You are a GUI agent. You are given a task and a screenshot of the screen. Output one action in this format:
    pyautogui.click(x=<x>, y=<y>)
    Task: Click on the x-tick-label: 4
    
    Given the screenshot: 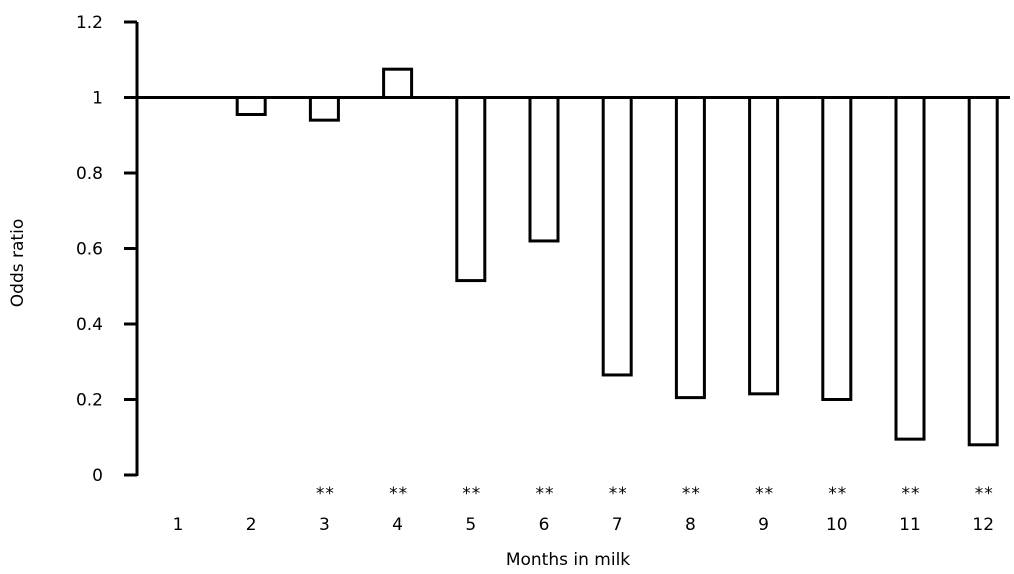 What is the action you would take?
    pyautogui.click(x=397, y=525)
    